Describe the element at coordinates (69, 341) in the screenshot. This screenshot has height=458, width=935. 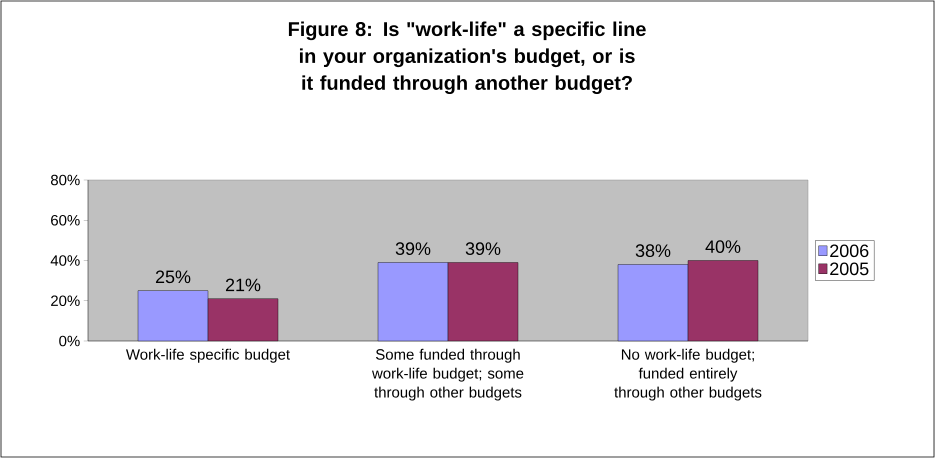
I see `y-tick-label: 0%` at that location.